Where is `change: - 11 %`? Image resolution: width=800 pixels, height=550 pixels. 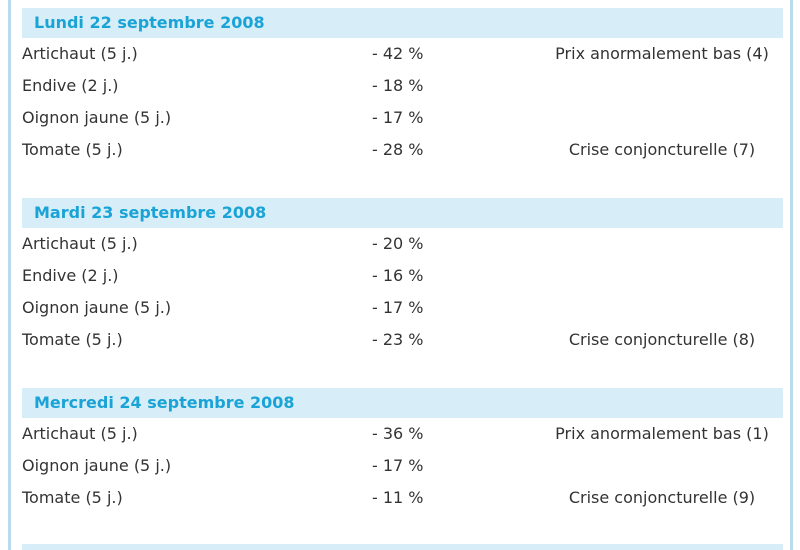 change: - 11 % is located at coordinates (398, 497).